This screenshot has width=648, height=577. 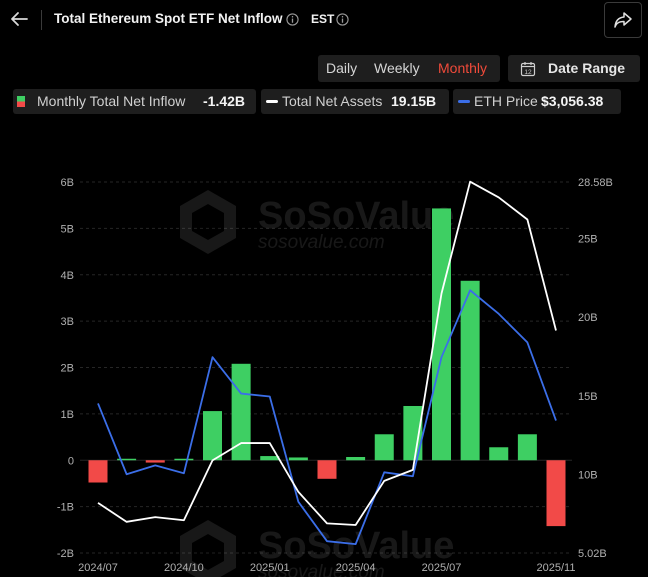 What do you see at coordinates (463, 68) in the screenshot?
I see `period-monthly-button: Monthly` at bounding box center [463, 68].